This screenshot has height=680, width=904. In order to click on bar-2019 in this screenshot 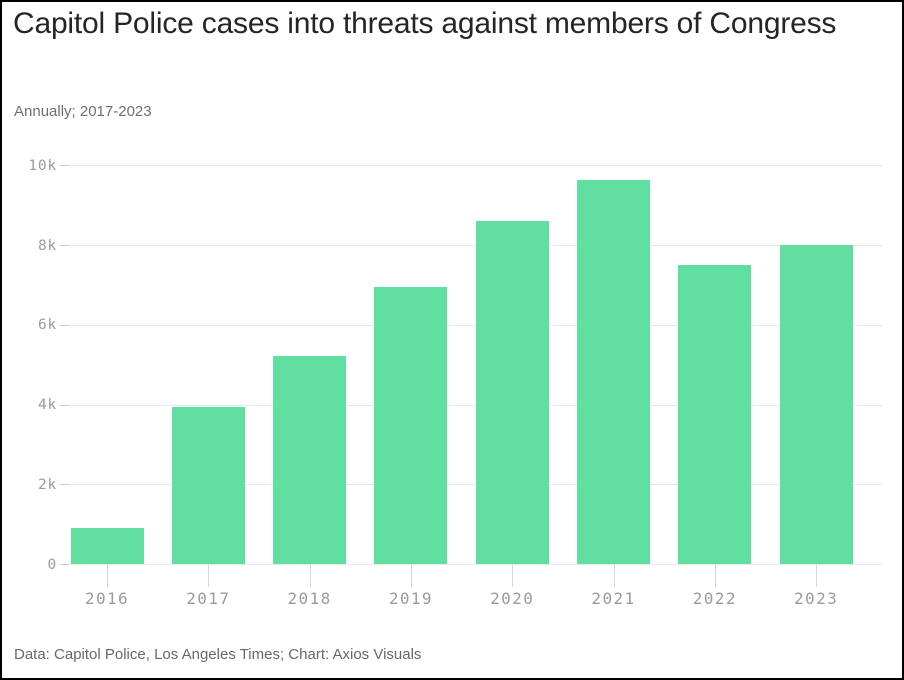, I will do `click(411, 425)`.